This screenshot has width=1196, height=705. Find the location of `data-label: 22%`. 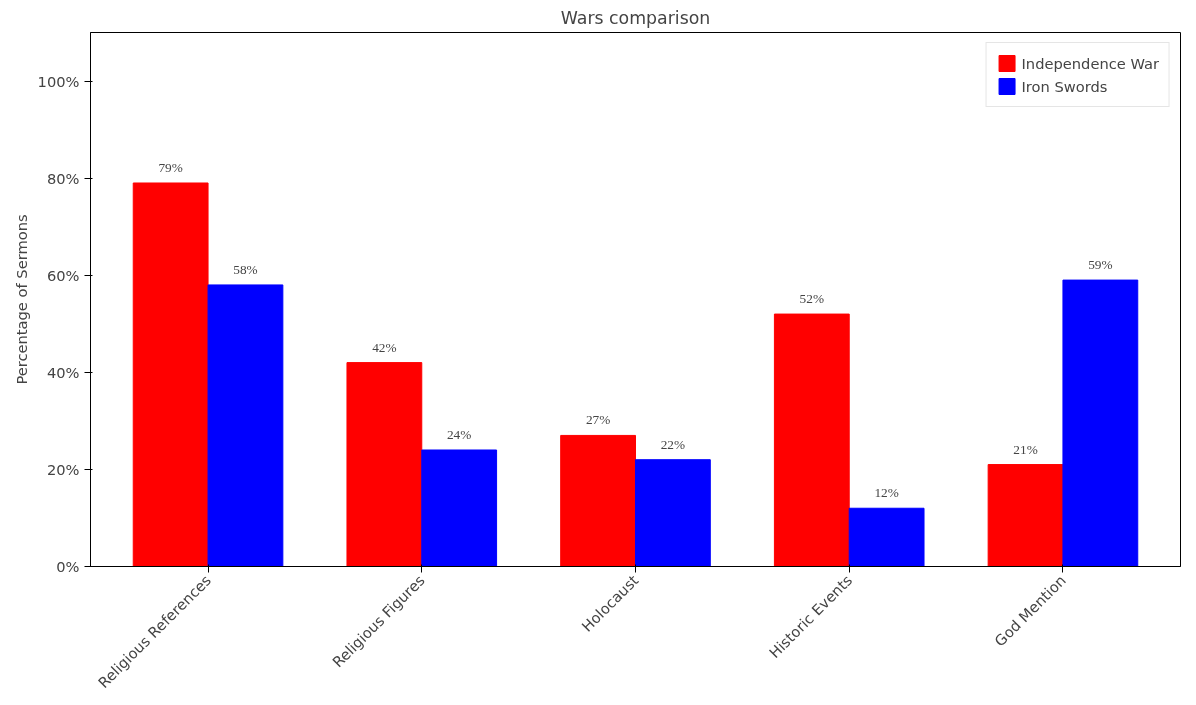

data-label: 22% is located at coordinates (673, 444).